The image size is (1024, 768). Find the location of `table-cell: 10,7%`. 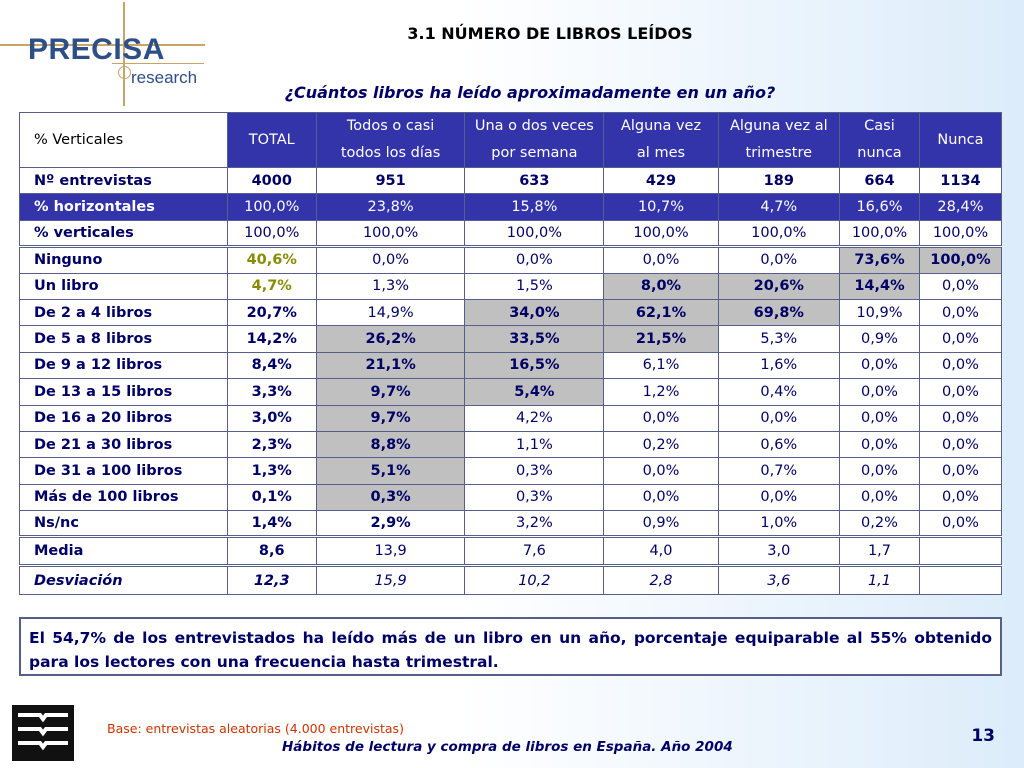

table-cell: 10,7% is located at coordinates (661, 207).